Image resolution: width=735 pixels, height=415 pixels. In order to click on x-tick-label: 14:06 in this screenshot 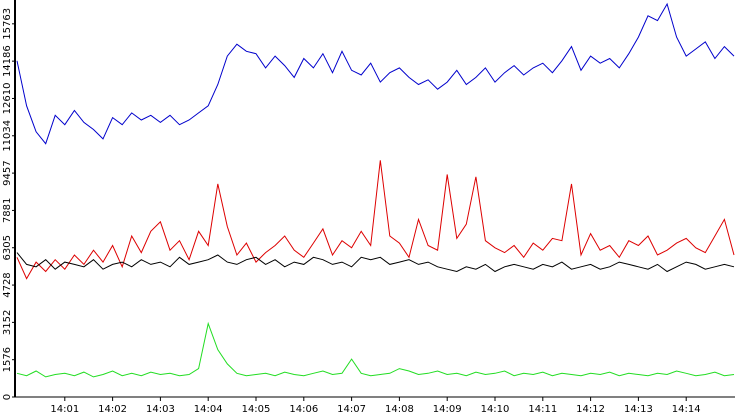, I will do `click(303, 409)`.